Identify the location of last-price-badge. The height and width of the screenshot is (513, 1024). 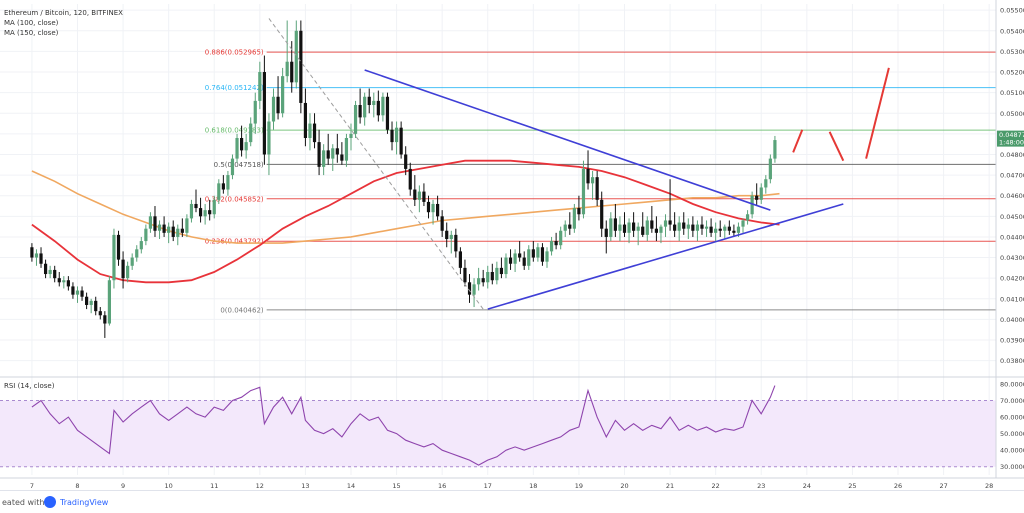
(1010, 138).